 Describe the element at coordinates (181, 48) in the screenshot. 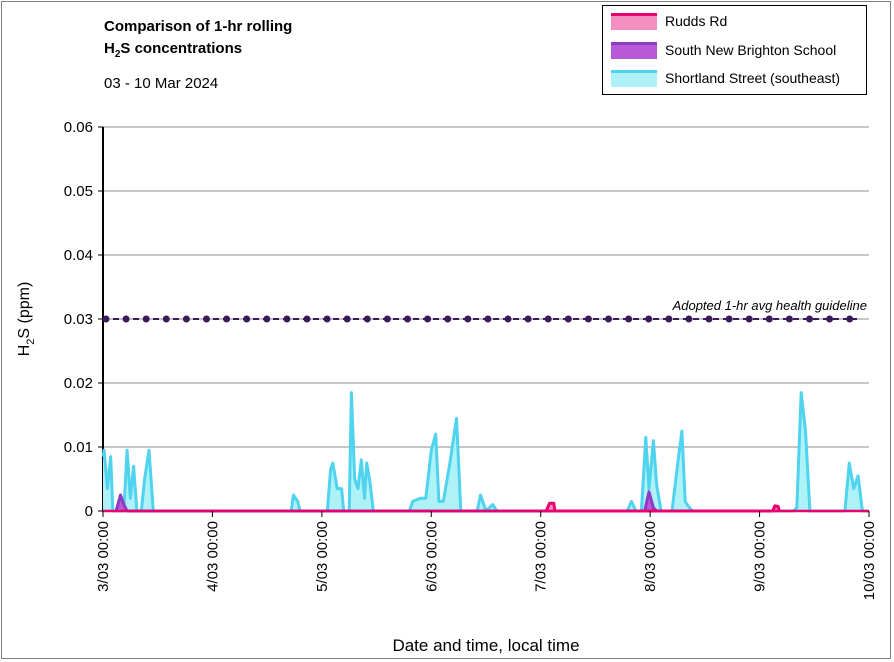

I see `title-post: S concentrations` at that location.